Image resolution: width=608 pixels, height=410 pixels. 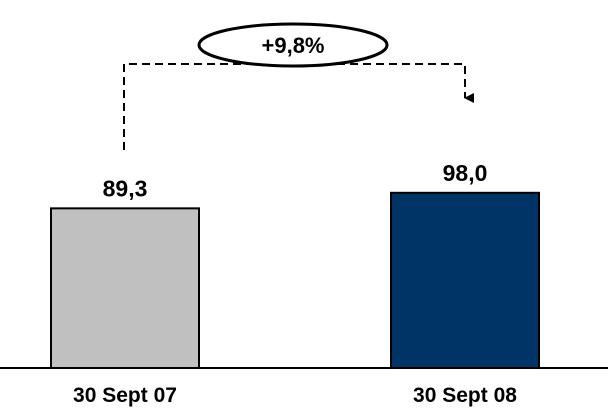 I want to click on change-callout-label: +9,8%, so click(x=293, y=45).